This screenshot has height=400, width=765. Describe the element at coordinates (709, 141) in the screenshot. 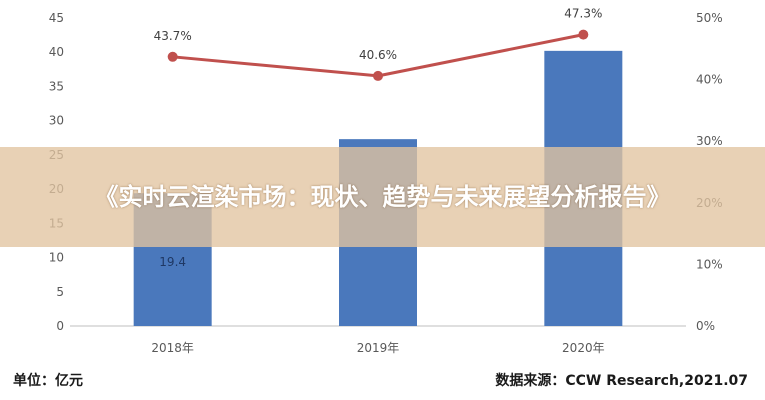

I see `right-tick-label: 30%` at that location.